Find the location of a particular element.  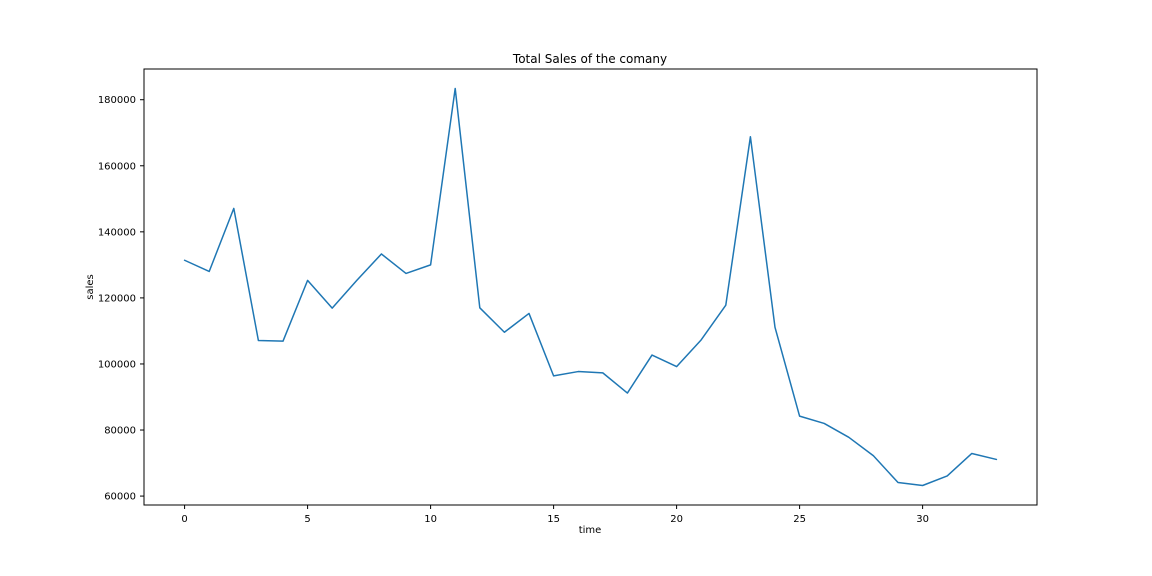

x-tick-label: 10 is located at coordinates (430, 519).